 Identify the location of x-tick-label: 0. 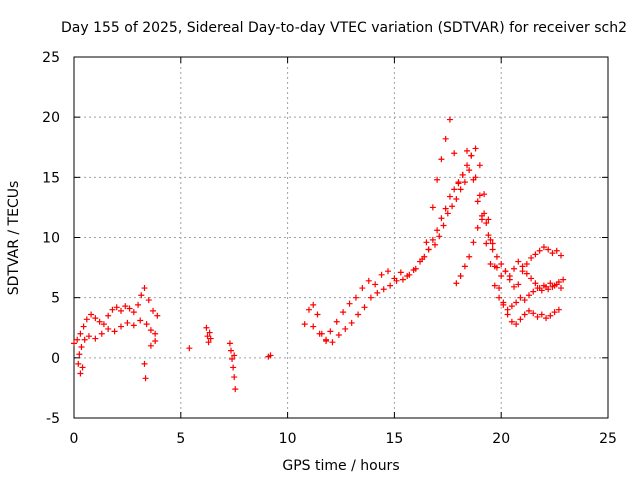
(74, 439).